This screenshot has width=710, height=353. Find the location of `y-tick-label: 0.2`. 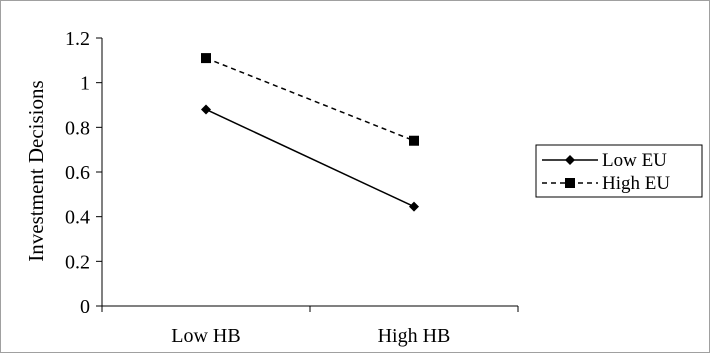

y-tick-label: 0.2 is located at coordinates (77, 262).